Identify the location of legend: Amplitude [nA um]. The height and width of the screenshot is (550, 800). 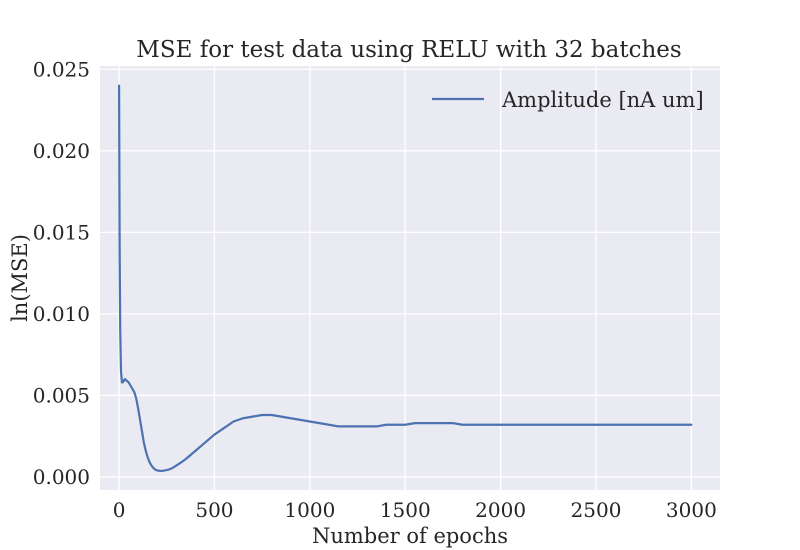
(568, 100).